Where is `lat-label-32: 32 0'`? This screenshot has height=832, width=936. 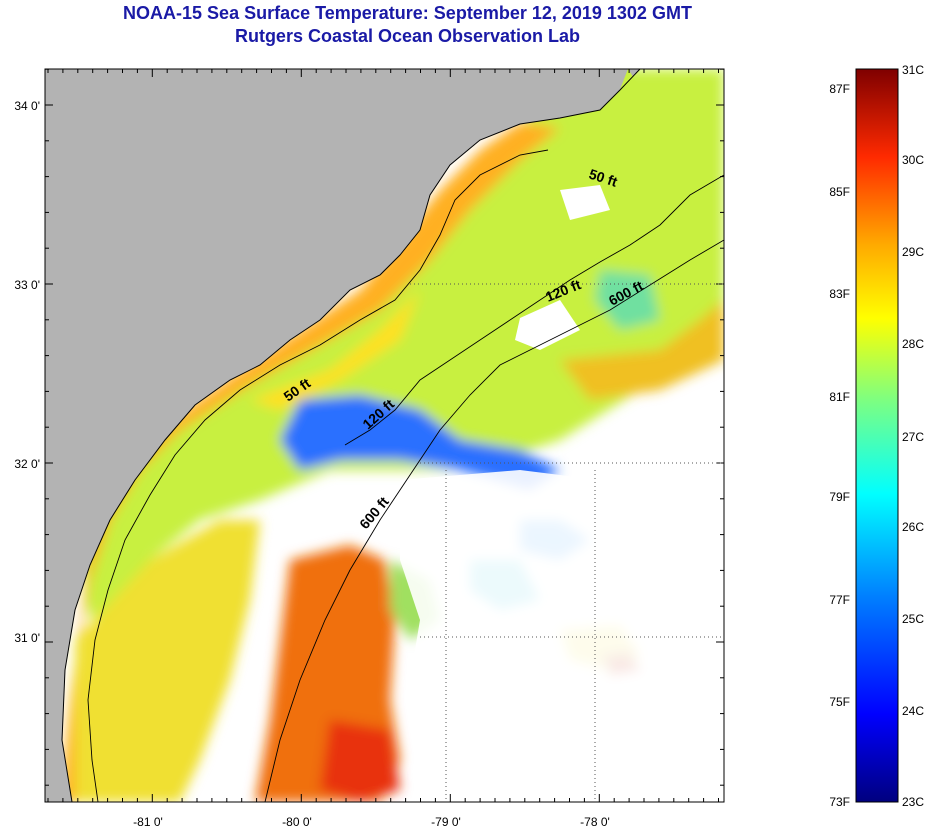
lat-label-32: 32 0' is located at coordinates (27, 464).